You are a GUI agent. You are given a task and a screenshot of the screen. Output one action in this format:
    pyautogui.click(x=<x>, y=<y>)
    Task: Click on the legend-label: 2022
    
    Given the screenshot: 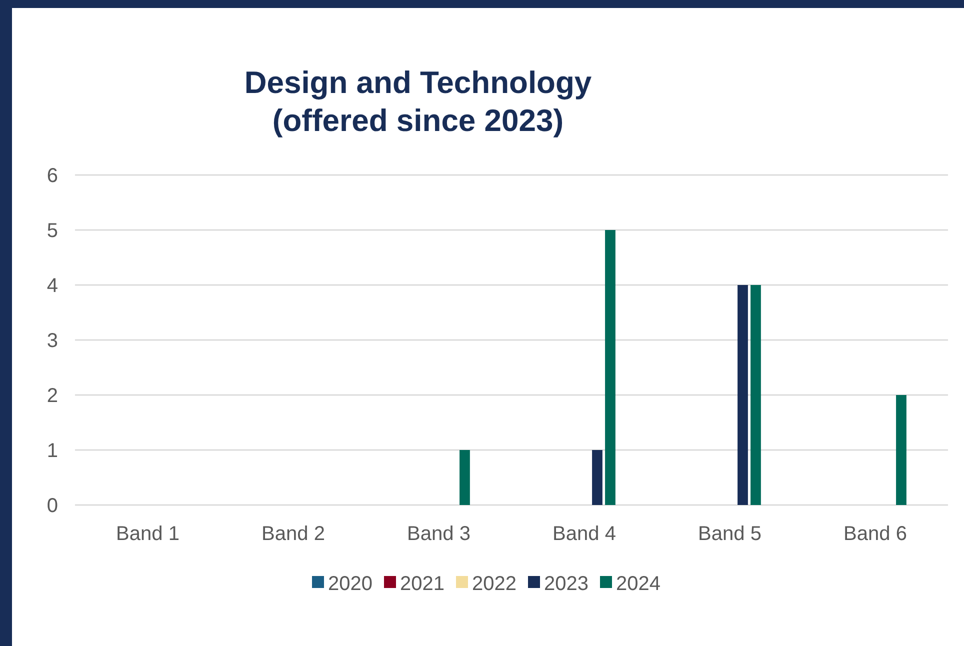 What is the action you would take?
    pyautogui.click(x=494, y=584)
    